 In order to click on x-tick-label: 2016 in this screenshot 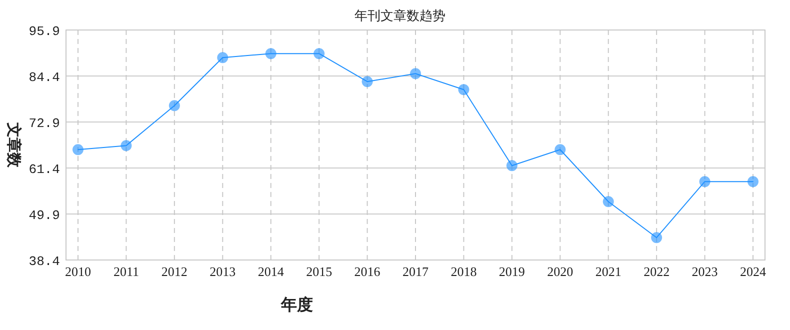, I will do `click(367, 271)`.